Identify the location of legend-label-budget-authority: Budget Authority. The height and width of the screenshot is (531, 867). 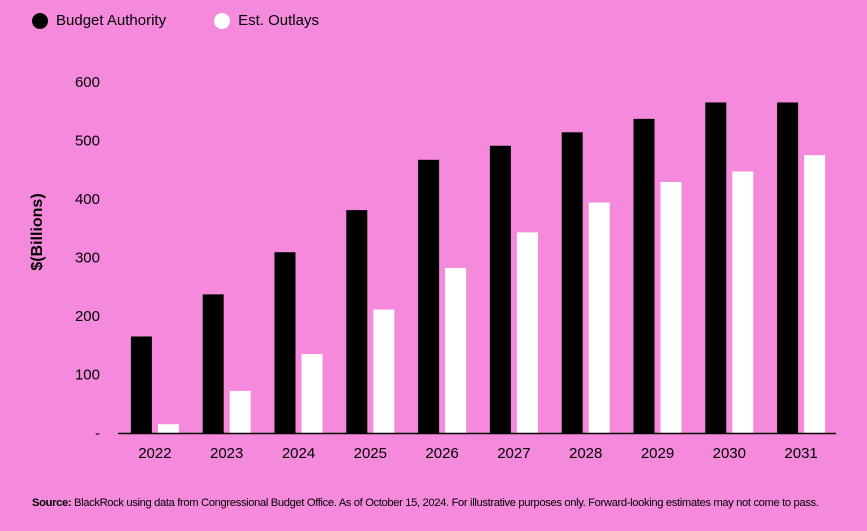
(111, 20).